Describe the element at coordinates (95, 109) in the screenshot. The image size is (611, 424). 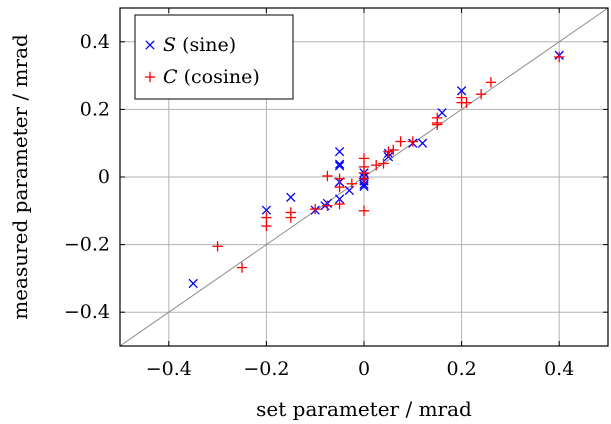
I see `y-tick-label: 0.2` at that location.